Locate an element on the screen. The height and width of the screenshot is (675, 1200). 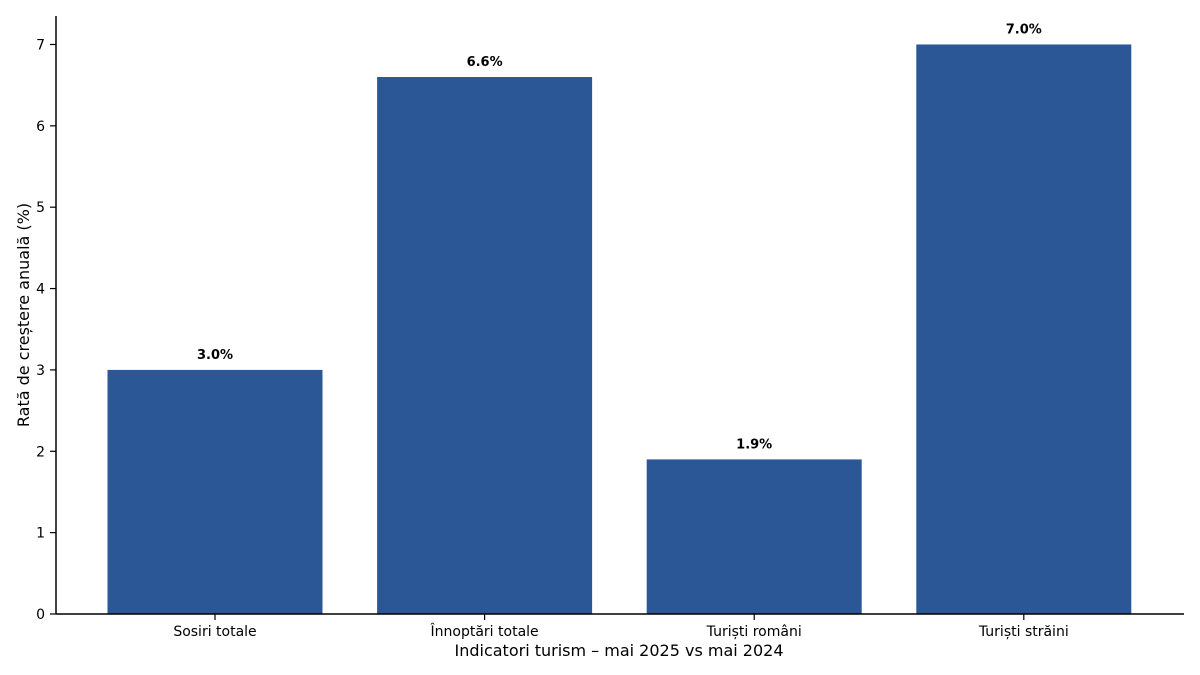
x-tick-label-0: Sosiri totale is located at coordinates (214, 632).